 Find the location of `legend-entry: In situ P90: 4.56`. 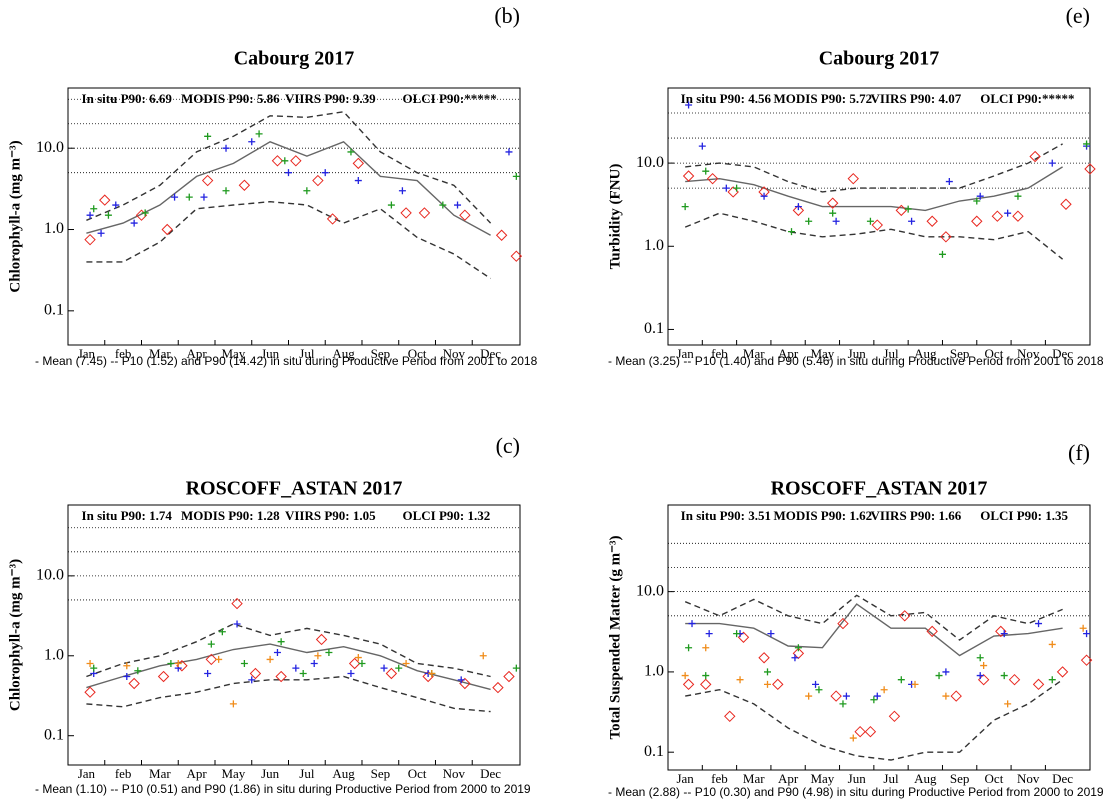

legend-entry: In situ P90: 4.56 is located at coordinates (726, 98).